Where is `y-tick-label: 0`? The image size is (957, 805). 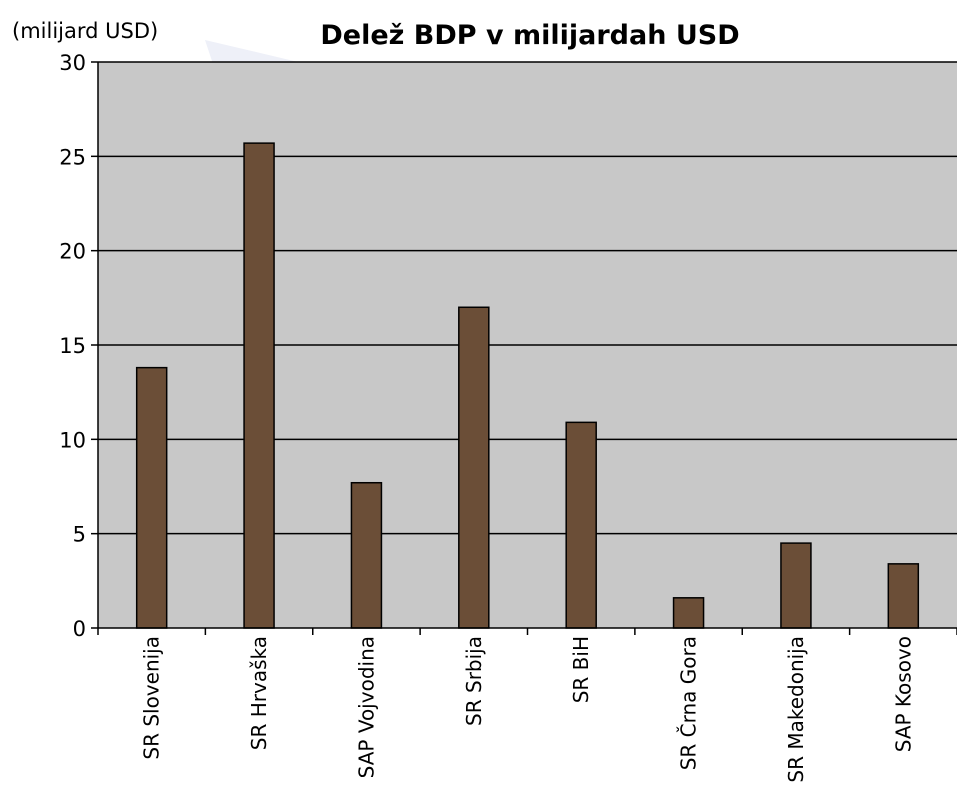 y-tick-label: 0 is located at coordinates (79, 629).